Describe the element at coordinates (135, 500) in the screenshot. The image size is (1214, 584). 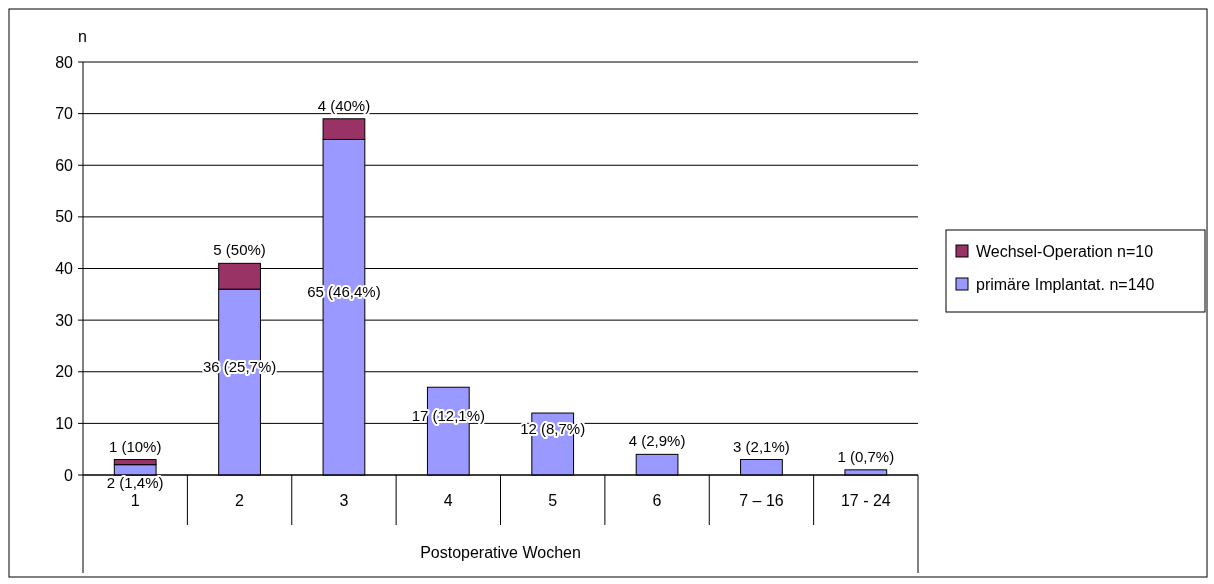
I see `x-tick-label: 1` at that location.